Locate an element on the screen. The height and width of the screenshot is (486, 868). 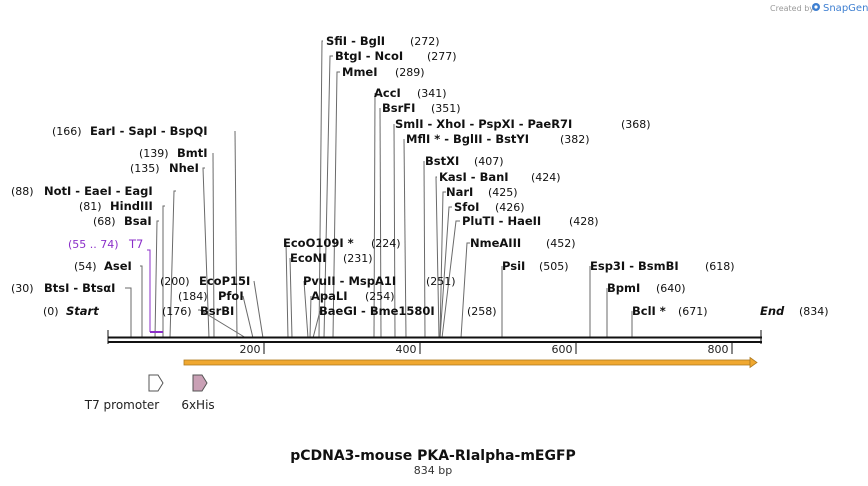
site-name: MflI * - BglII - BstYI is located at coordinates (467, 139).